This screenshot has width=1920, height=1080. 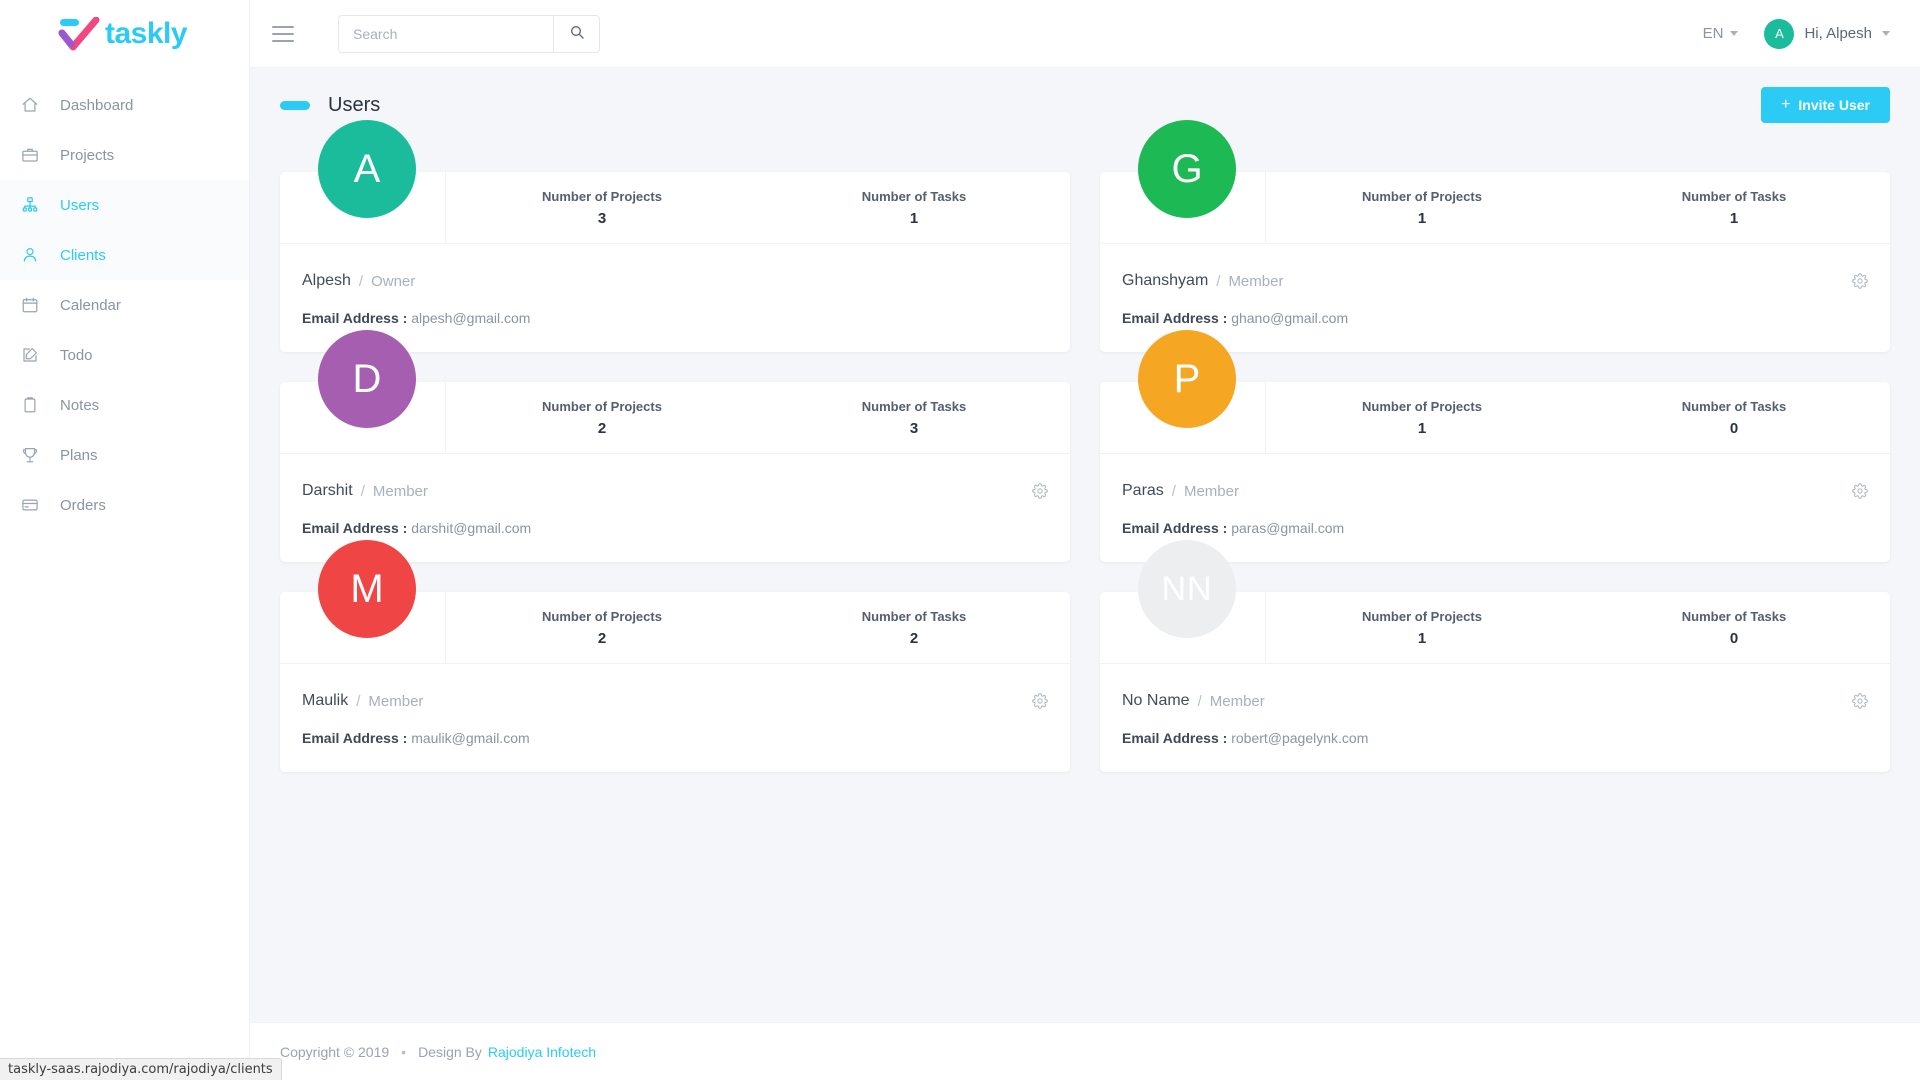 What do you see at coordinates (124, 505) in the screenshot?
I see `sidebar-item-orders: Orders` at bounding box center [124, 505].